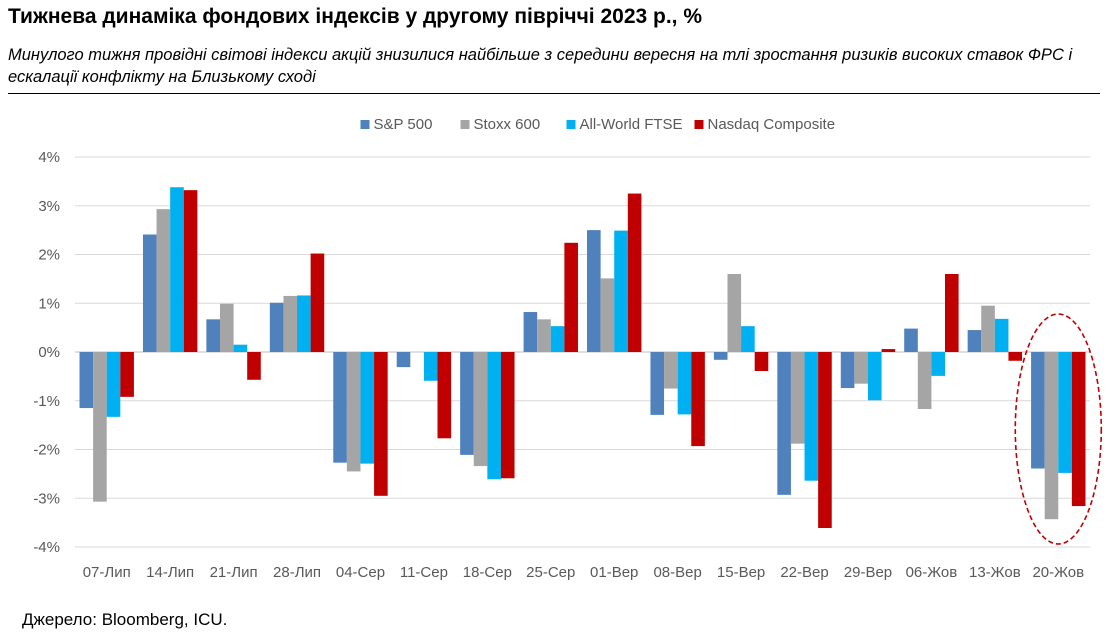  Describe the element at coordinates (360, 572) in the screenshot. I see `x-tick-label: 04-Сер` at that location.